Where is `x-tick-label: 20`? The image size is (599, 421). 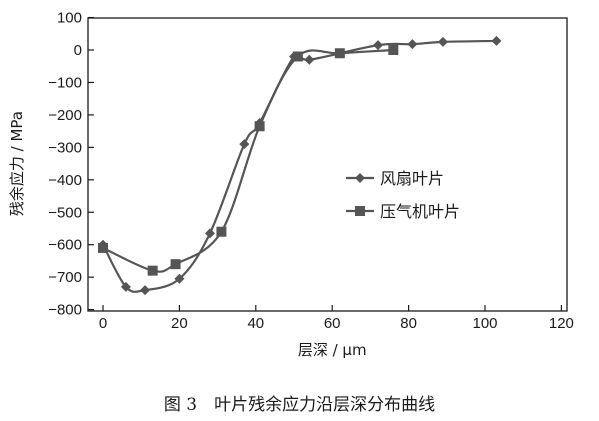 x-tick-label: 20 is located at coordinates (179, 323).